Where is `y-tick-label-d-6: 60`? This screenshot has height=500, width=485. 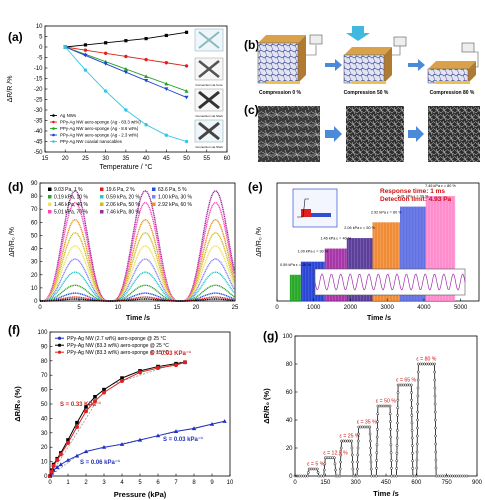 y-tick-label-d-6: 60 is located at coordinates (34, 223).